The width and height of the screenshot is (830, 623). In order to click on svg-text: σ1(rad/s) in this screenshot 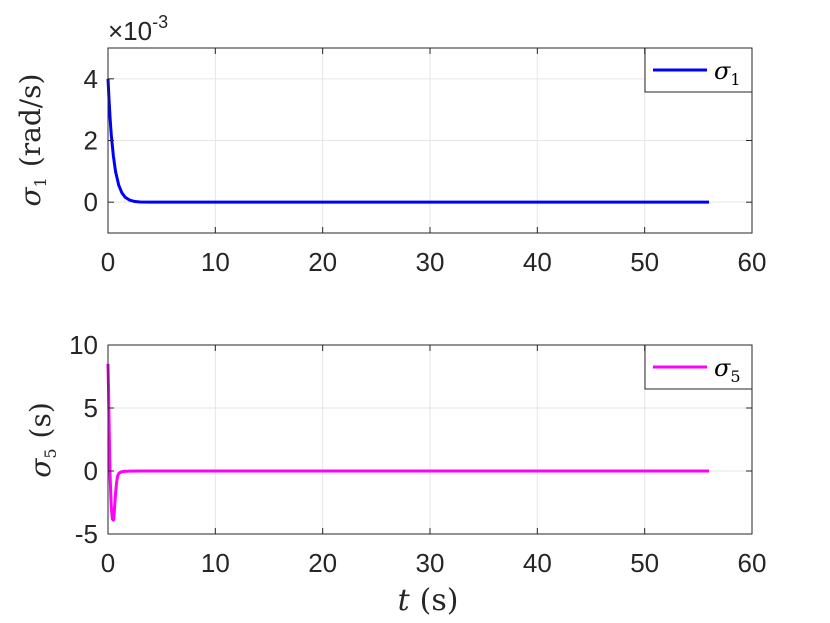, I will do `click(32, 140)`.